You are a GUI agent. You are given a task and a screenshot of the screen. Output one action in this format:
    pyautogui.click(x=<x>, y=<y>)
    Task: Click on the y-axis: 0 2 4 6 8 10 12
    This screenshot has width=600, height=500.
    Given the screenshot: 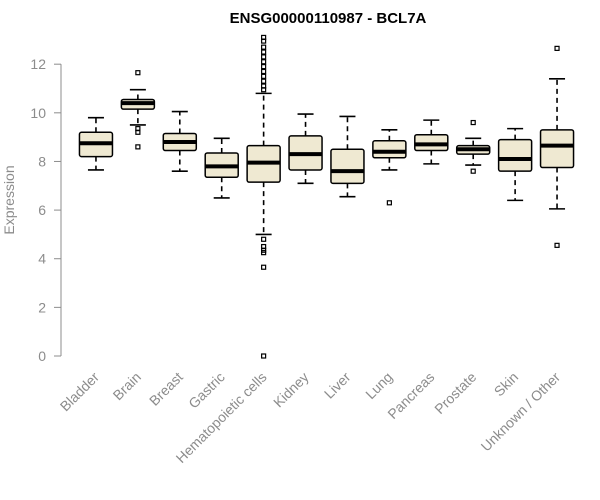 What is the action you would take?
    pyautogui.click(x=46, y=210)
    